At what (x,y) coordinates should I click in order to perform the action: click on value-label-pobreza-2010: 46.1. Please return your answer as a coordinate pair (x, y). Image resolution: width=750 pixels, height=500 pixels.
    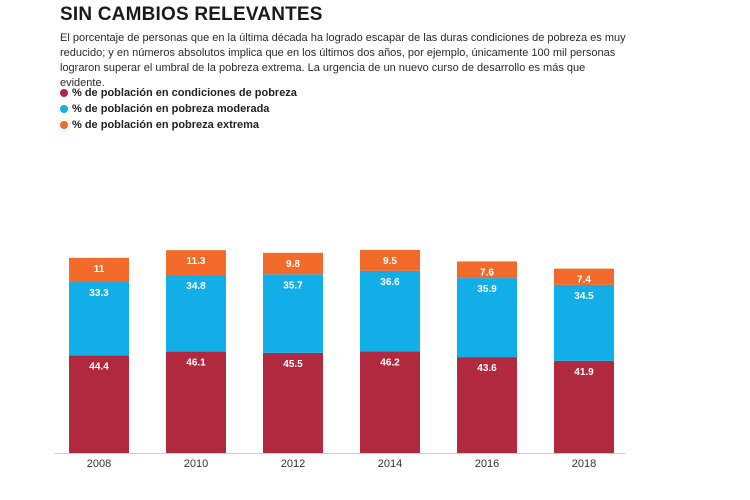
    Looking at the image, I should click on (196, 363).